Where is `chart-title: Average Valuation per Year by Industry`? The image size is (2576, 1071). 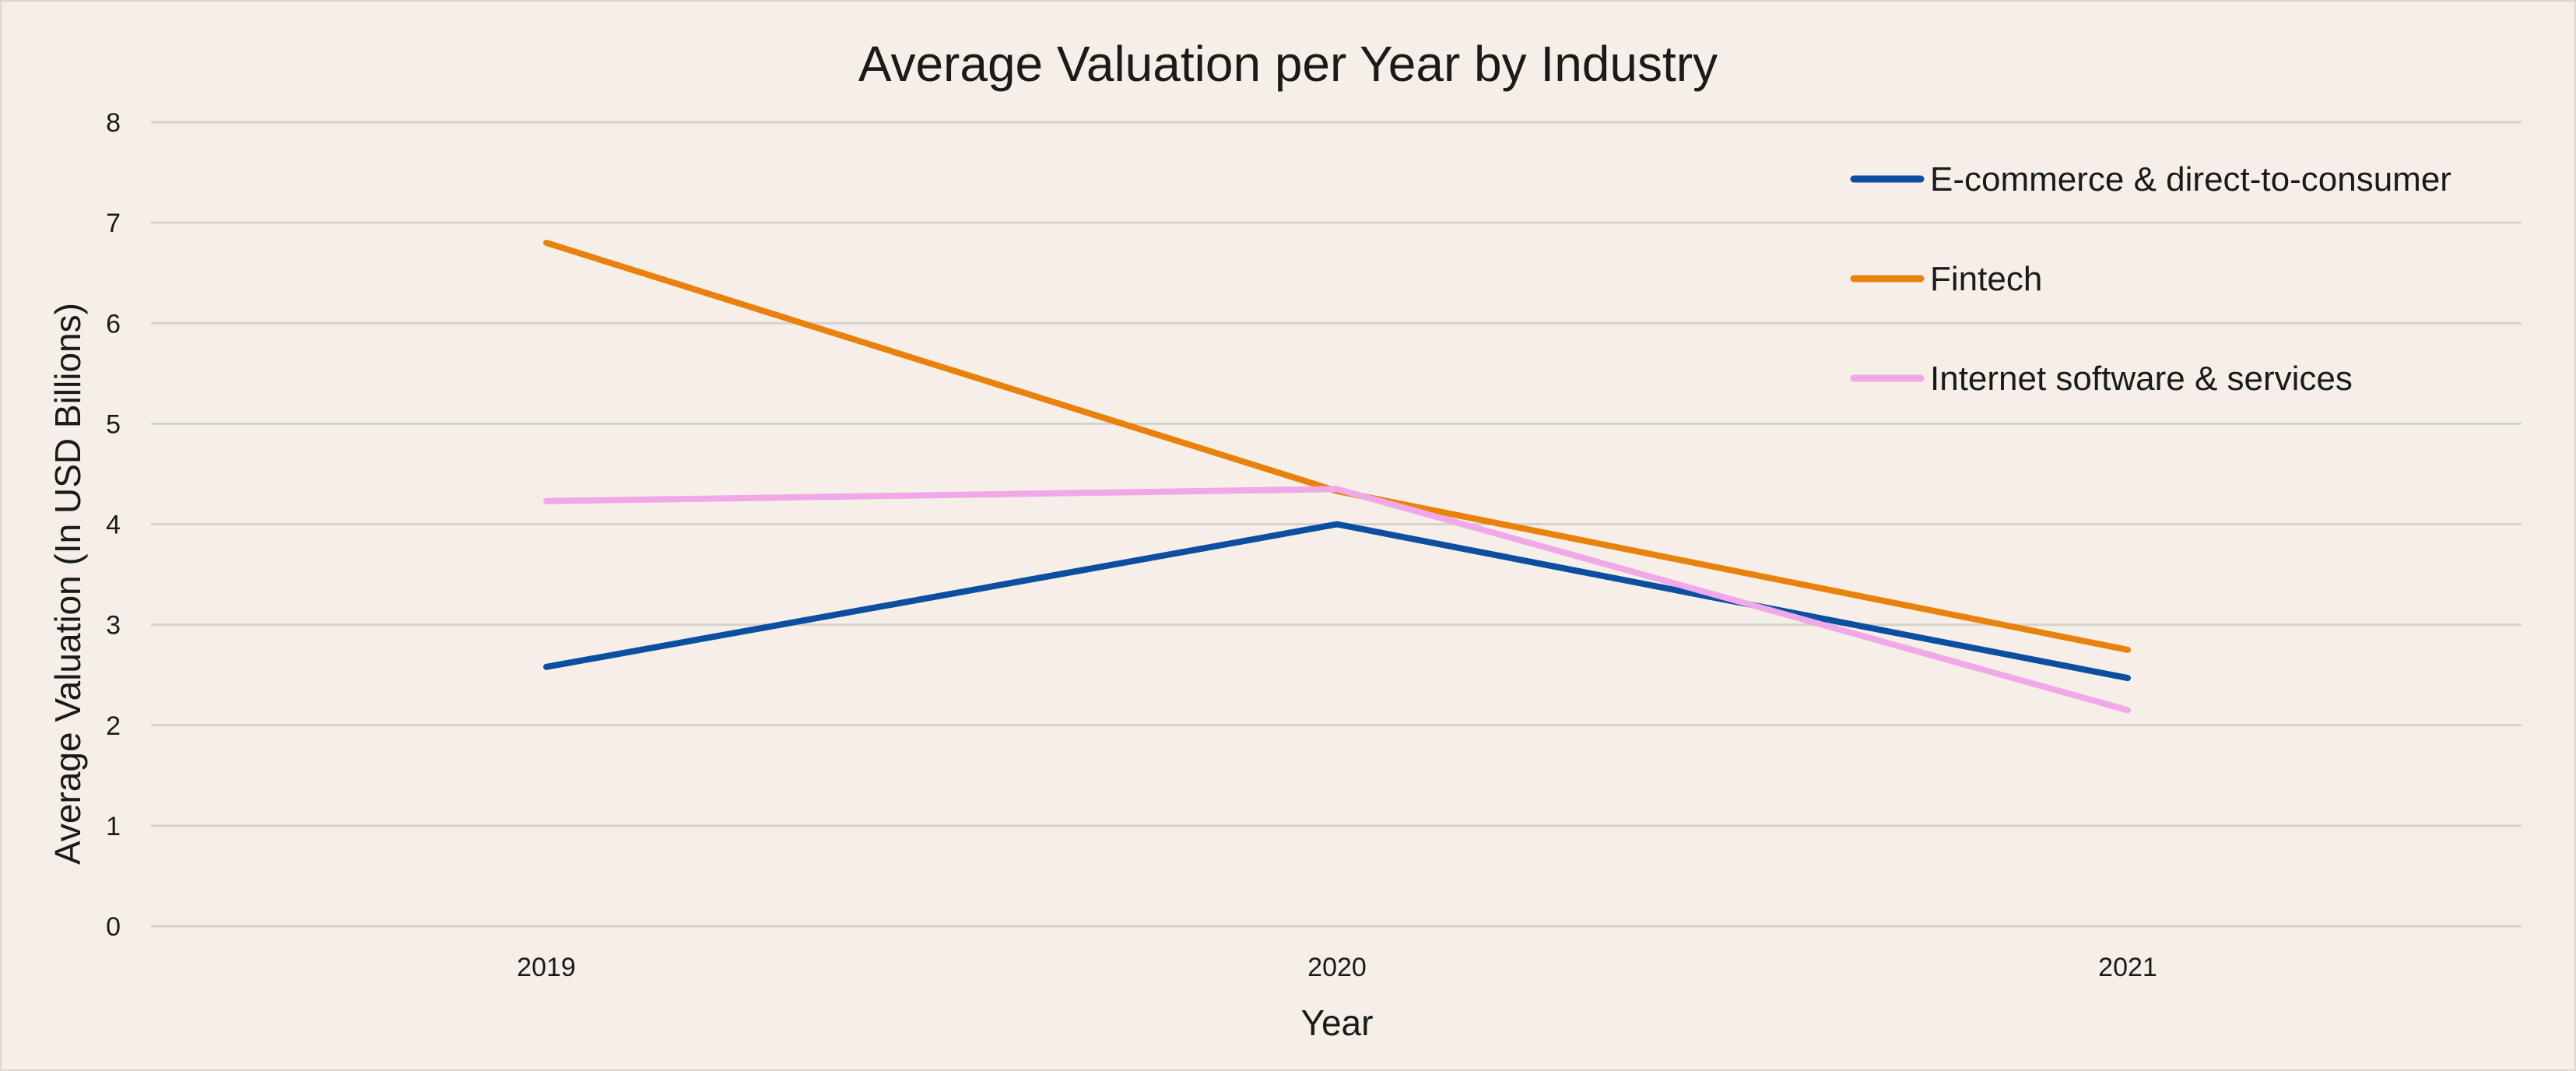 chart-title: Average Valuation per Year by Industry is located at coordinates (1288, 64).